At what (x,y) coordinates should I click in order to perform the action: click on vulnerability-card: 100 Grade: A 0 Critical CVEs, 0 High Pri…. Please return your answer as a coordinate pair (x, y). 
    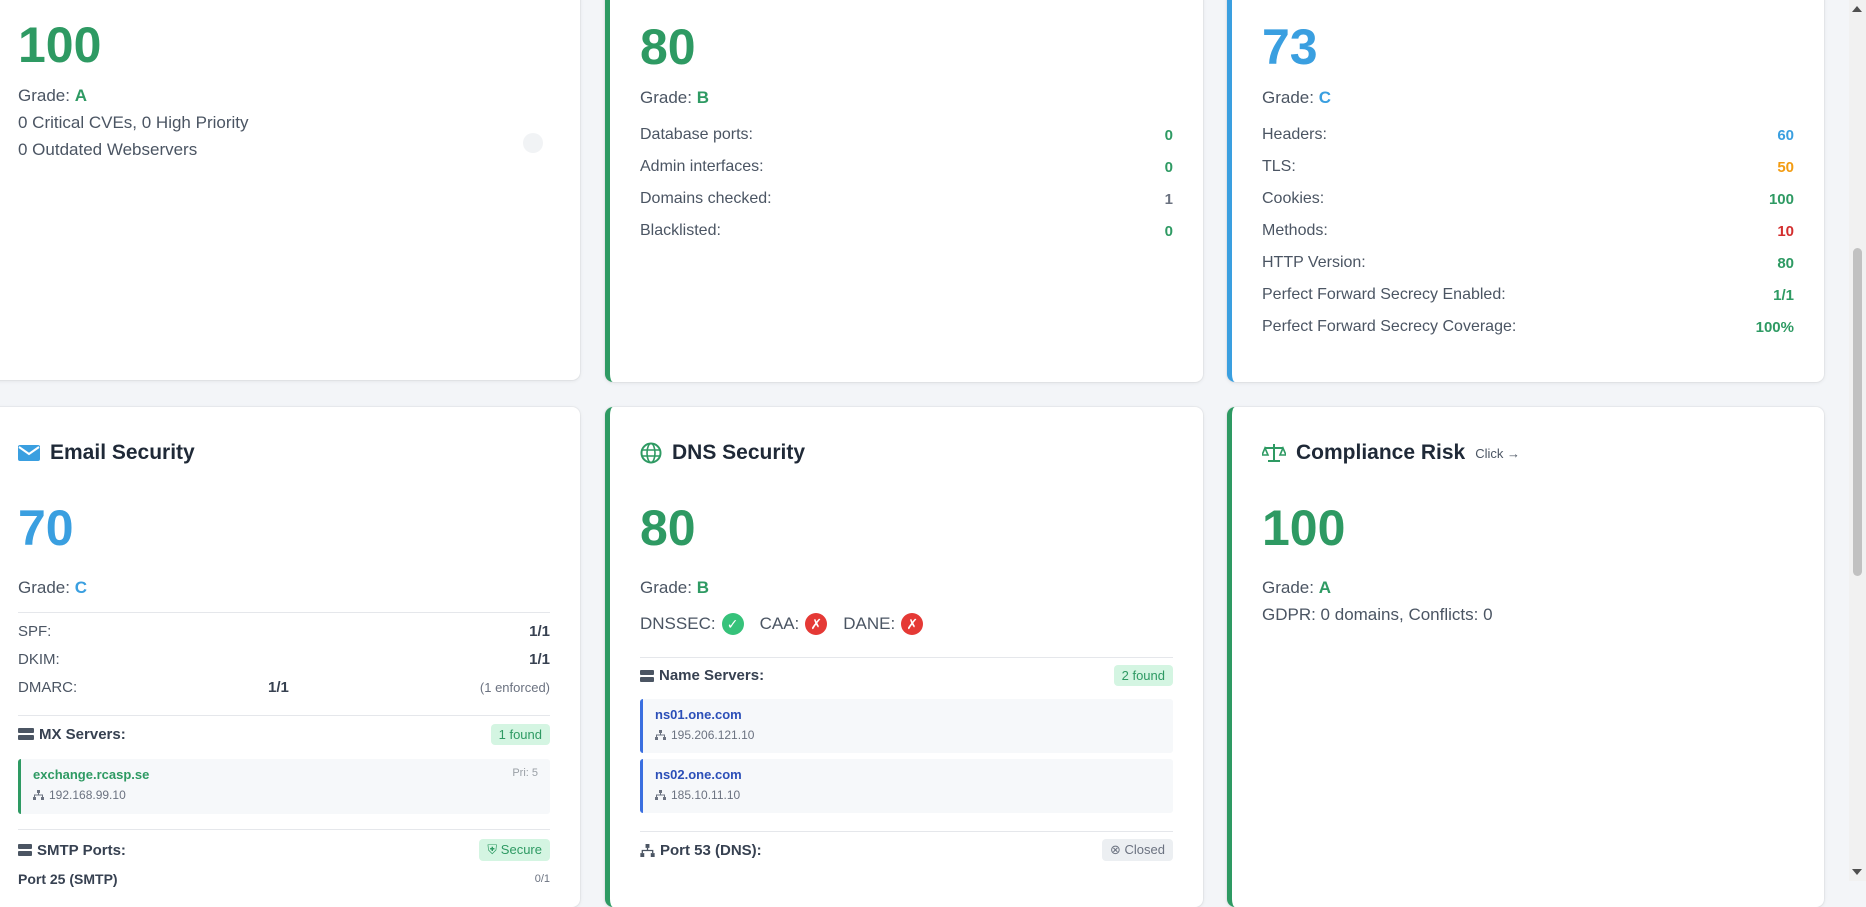
    Looking at the image, I should click on (290, 190).